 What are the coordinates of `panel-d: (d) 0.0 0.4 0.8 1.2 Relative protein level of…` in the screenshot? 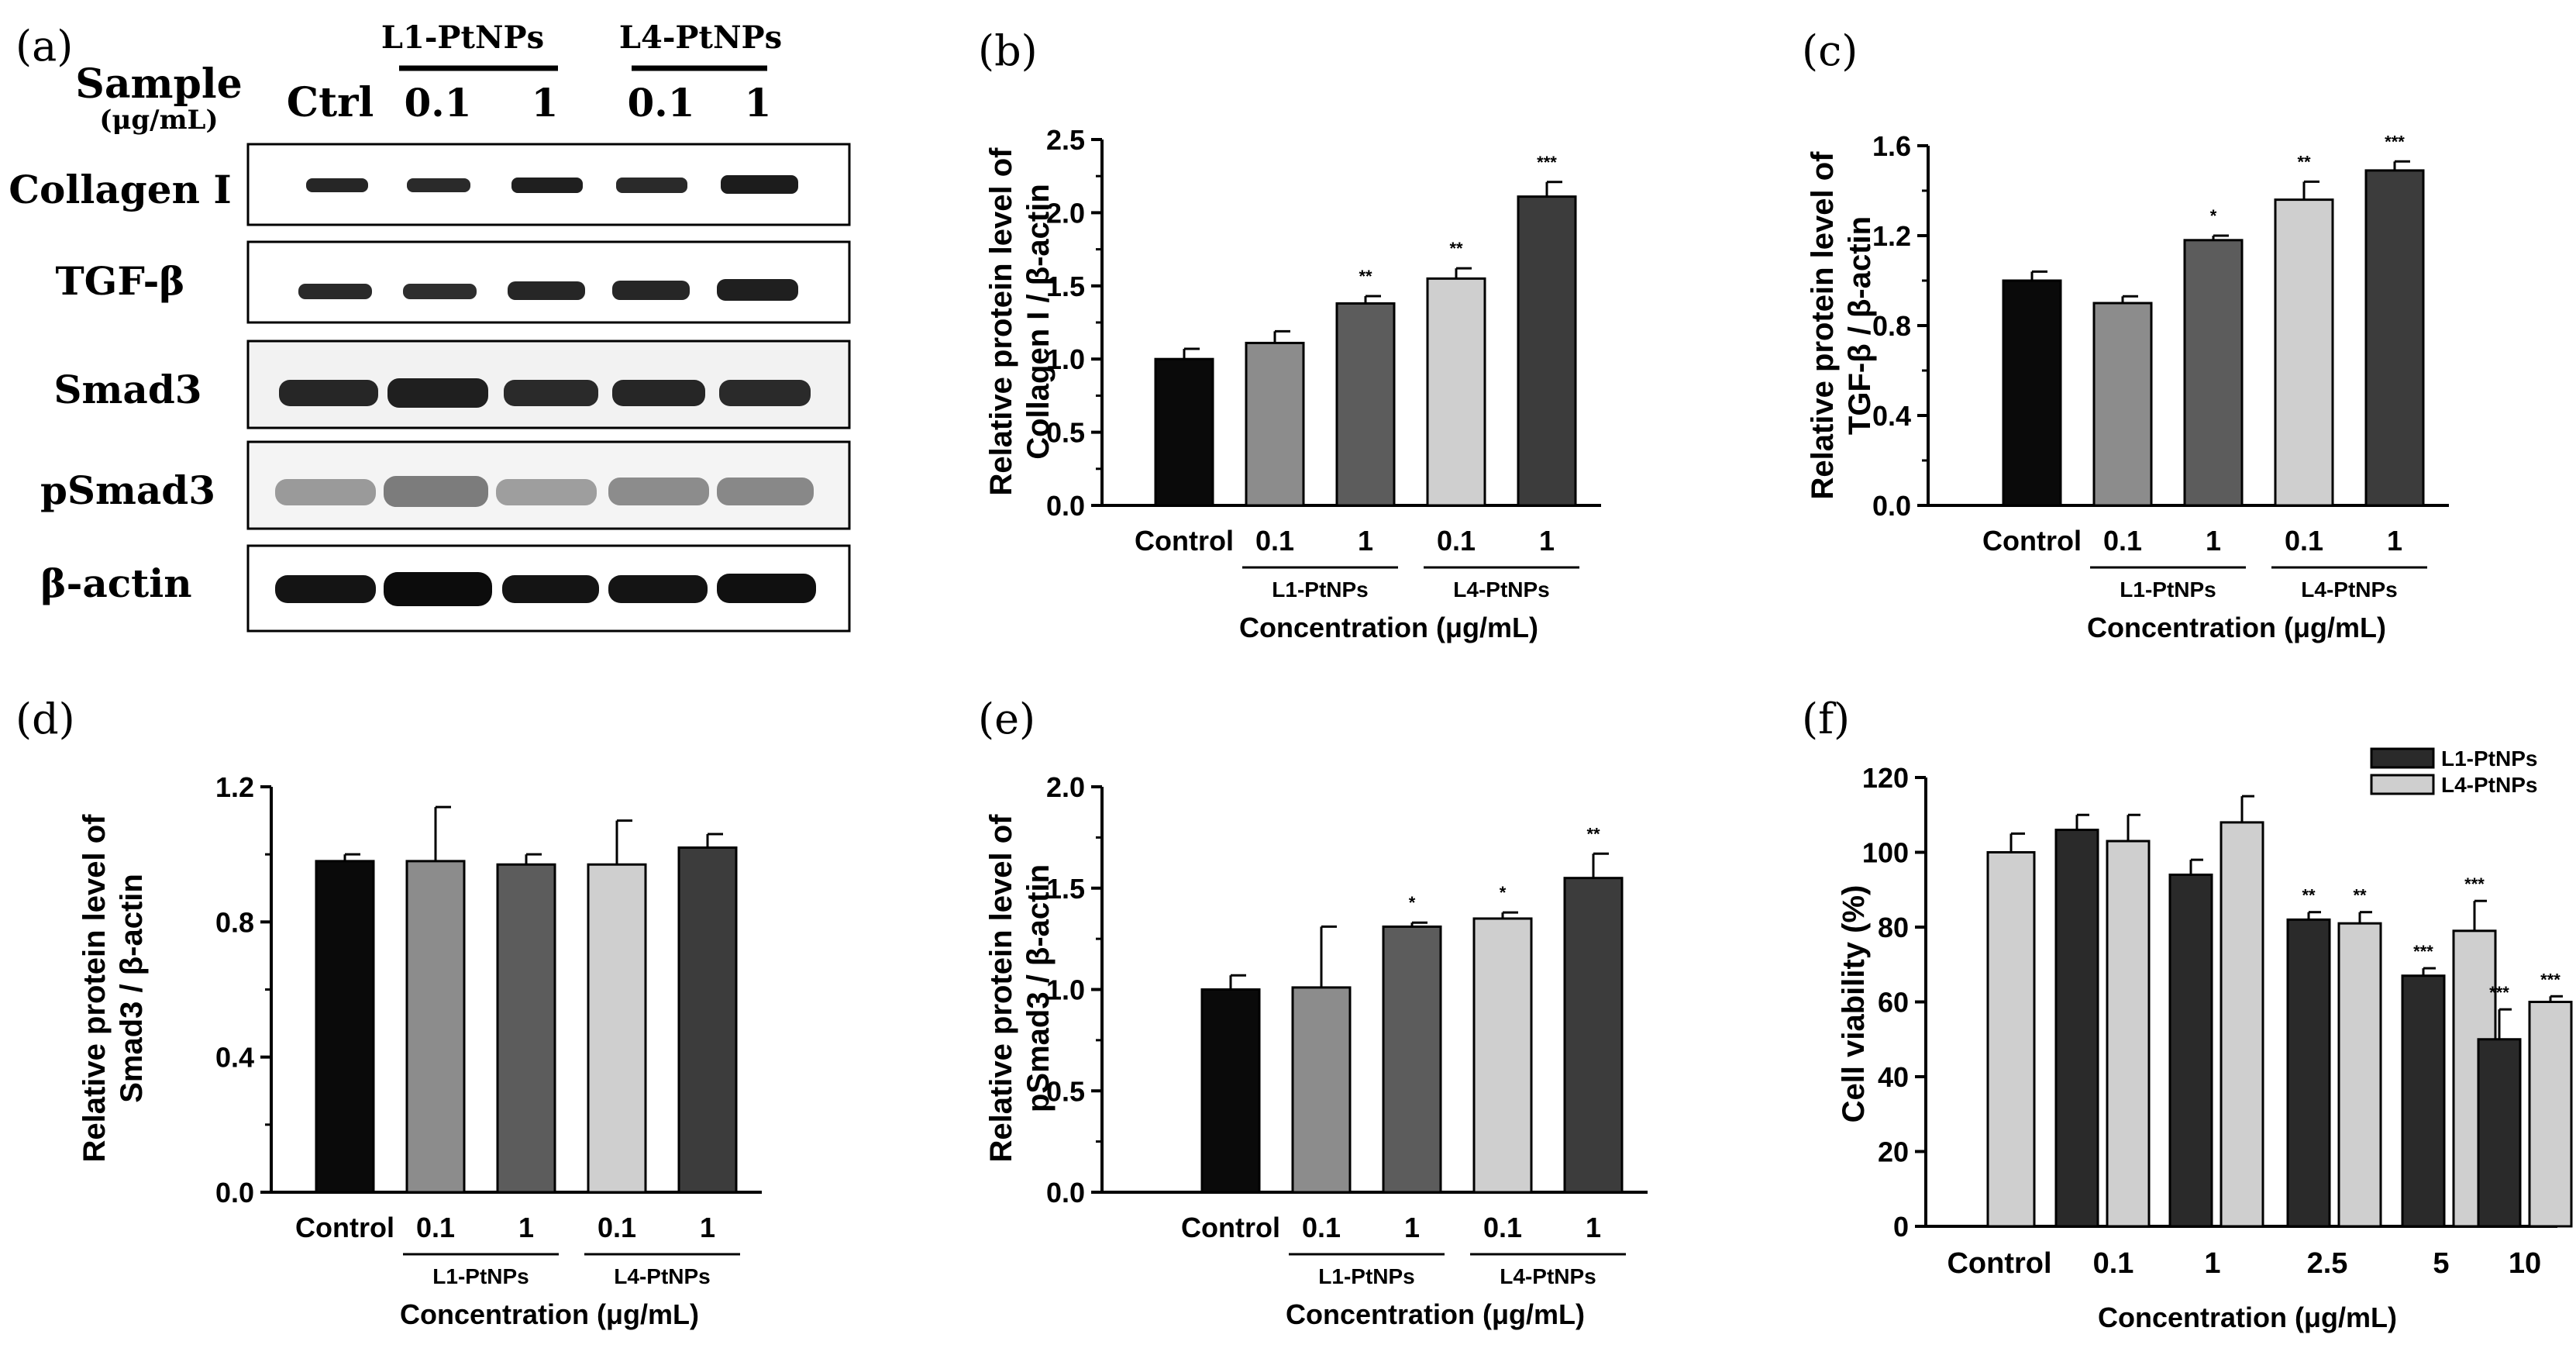 It's located at (388, 1013).